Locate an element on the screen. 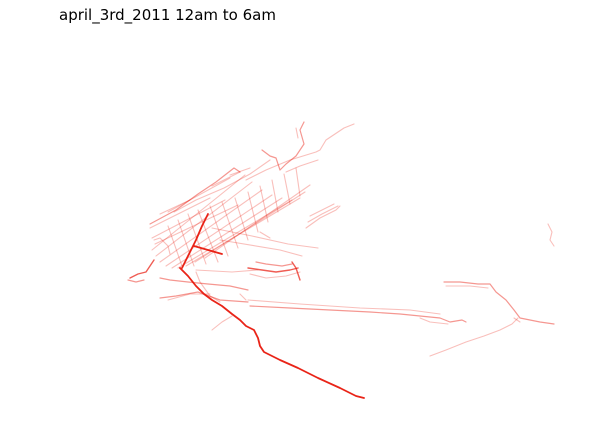 This screenshot has width=595, height=433. upper-manhattan-traces is located at coordinates (252, 173).